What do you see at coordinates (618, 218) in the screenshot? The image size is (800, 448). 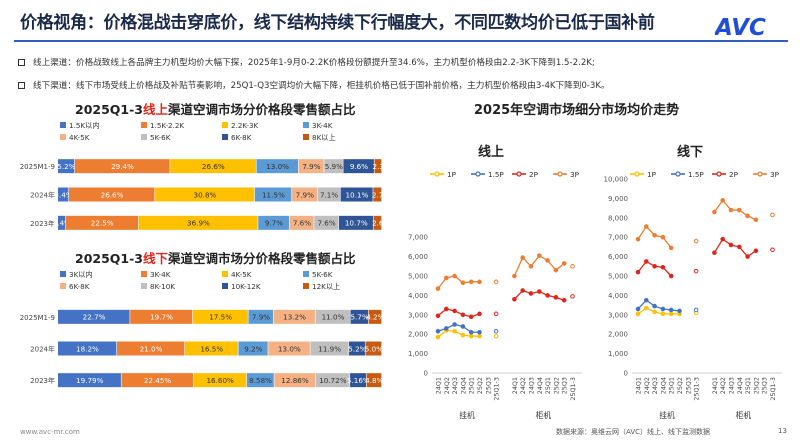 I see `y-tick-label: 8,000` at bounding box center [618, 218].